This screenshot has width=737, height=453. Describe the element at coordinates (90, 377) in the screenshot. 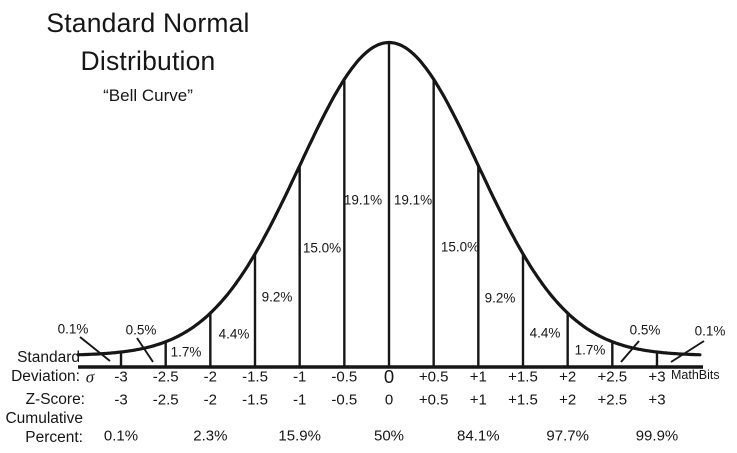

I see `sigma-symbol: σ` at that location.